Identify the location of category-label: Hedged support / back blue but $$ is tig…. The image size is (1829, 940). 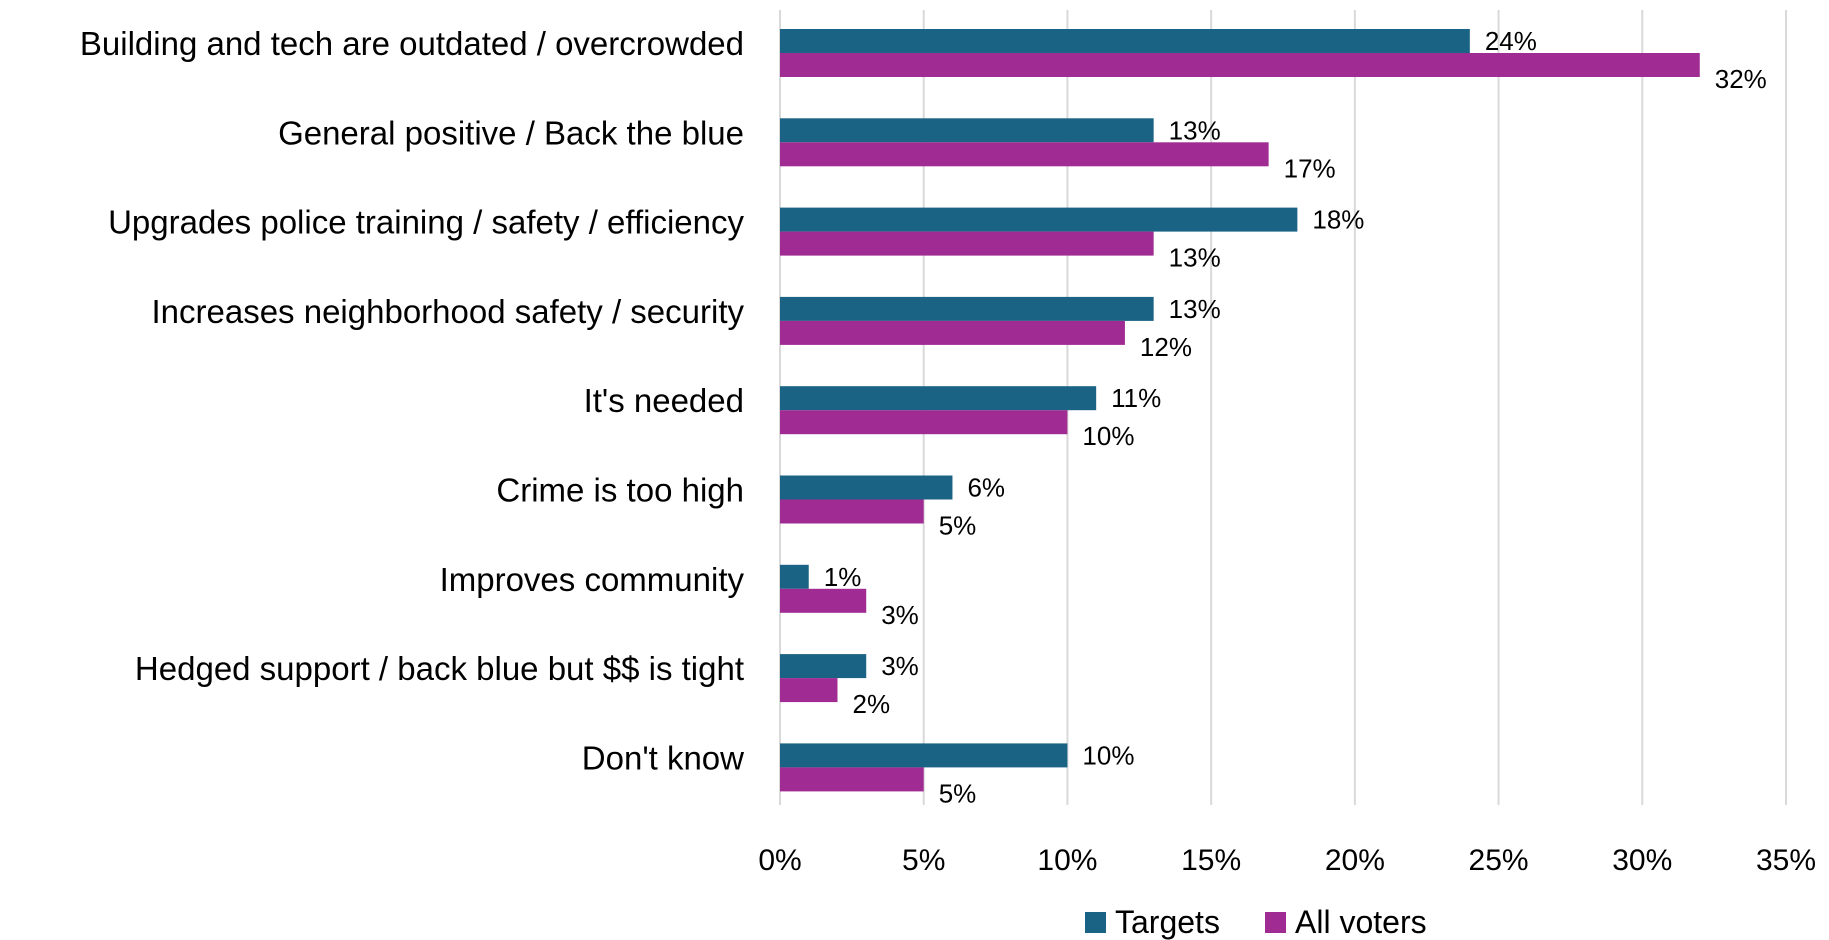
(439, 668).